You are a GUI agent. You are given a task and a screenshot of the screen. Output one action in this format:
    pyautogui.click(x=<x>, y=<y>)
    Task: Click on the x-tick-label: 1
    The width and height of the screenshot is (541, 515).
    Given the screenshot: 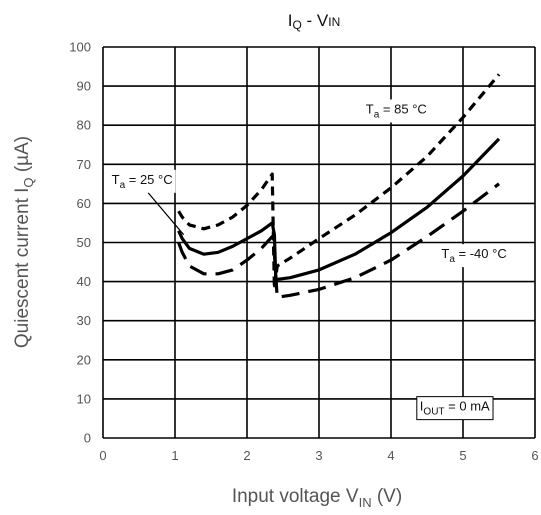 What is the action you would take?
    pyautogui.click(x=174, y=455)
    